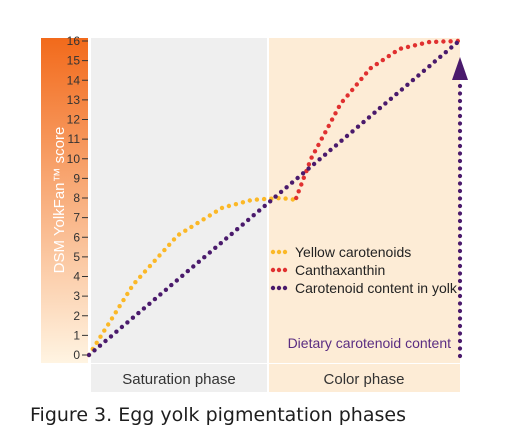  Describe the element at coordinates (370, 343) in the screenshot. I see `dietary-carotenoid-label: Dietary carotenoid content` at that location.